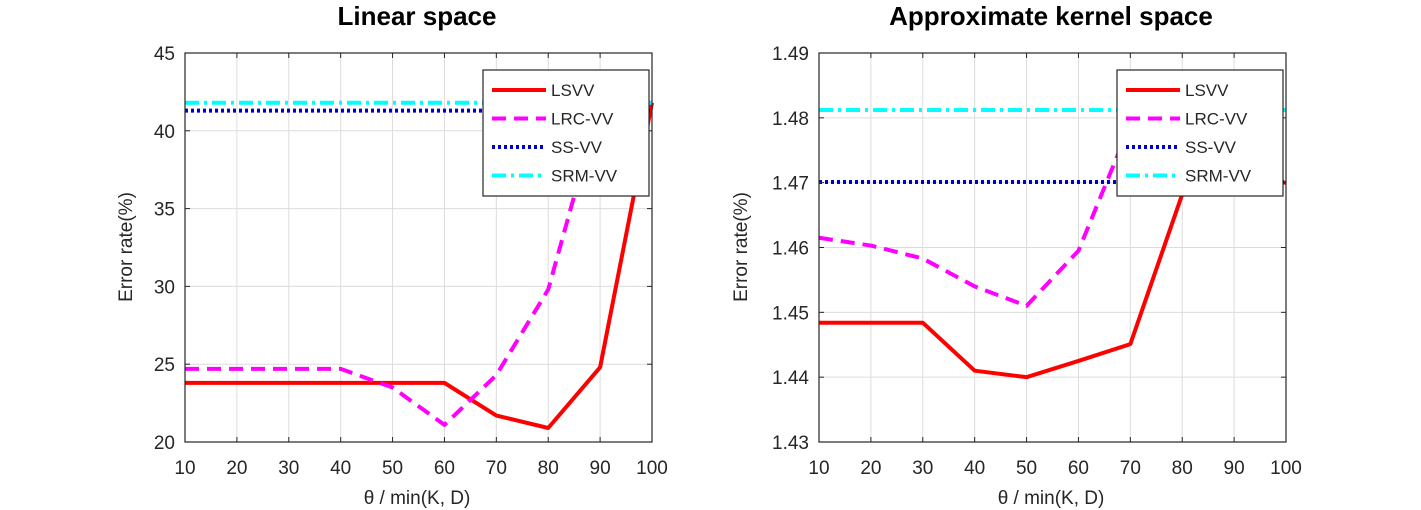 This screenshot has height=510, width=1421. Describe the element at coordinates (164, 287) in the screenshot. I see `y-tick-label: 30` at that location.